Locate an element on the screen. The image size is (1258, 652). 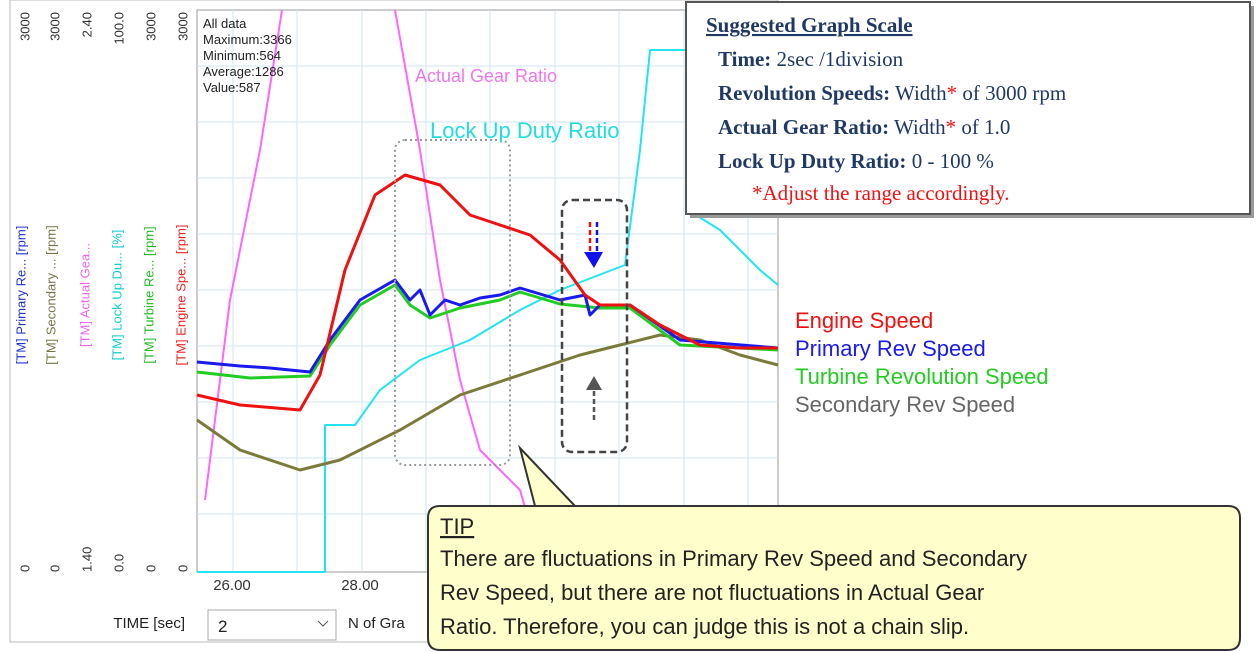
stat: Value:587 is located at coordinates (232, 87).